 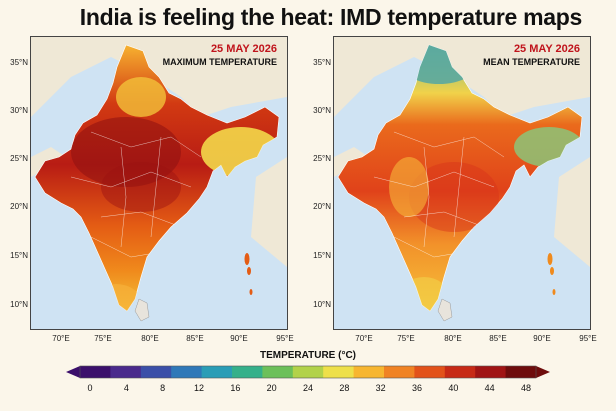 What do you see at coordinates (126, 388) in the screenshot?
I see `colorbar-tick-label: 4` at bounding box center [126, 388].